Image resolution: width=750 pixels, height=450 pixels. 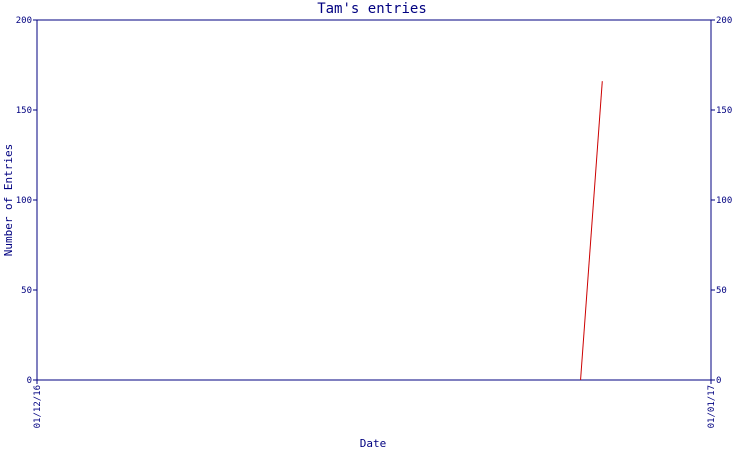 I want to click on series-layer, so click(x=591, y=231).